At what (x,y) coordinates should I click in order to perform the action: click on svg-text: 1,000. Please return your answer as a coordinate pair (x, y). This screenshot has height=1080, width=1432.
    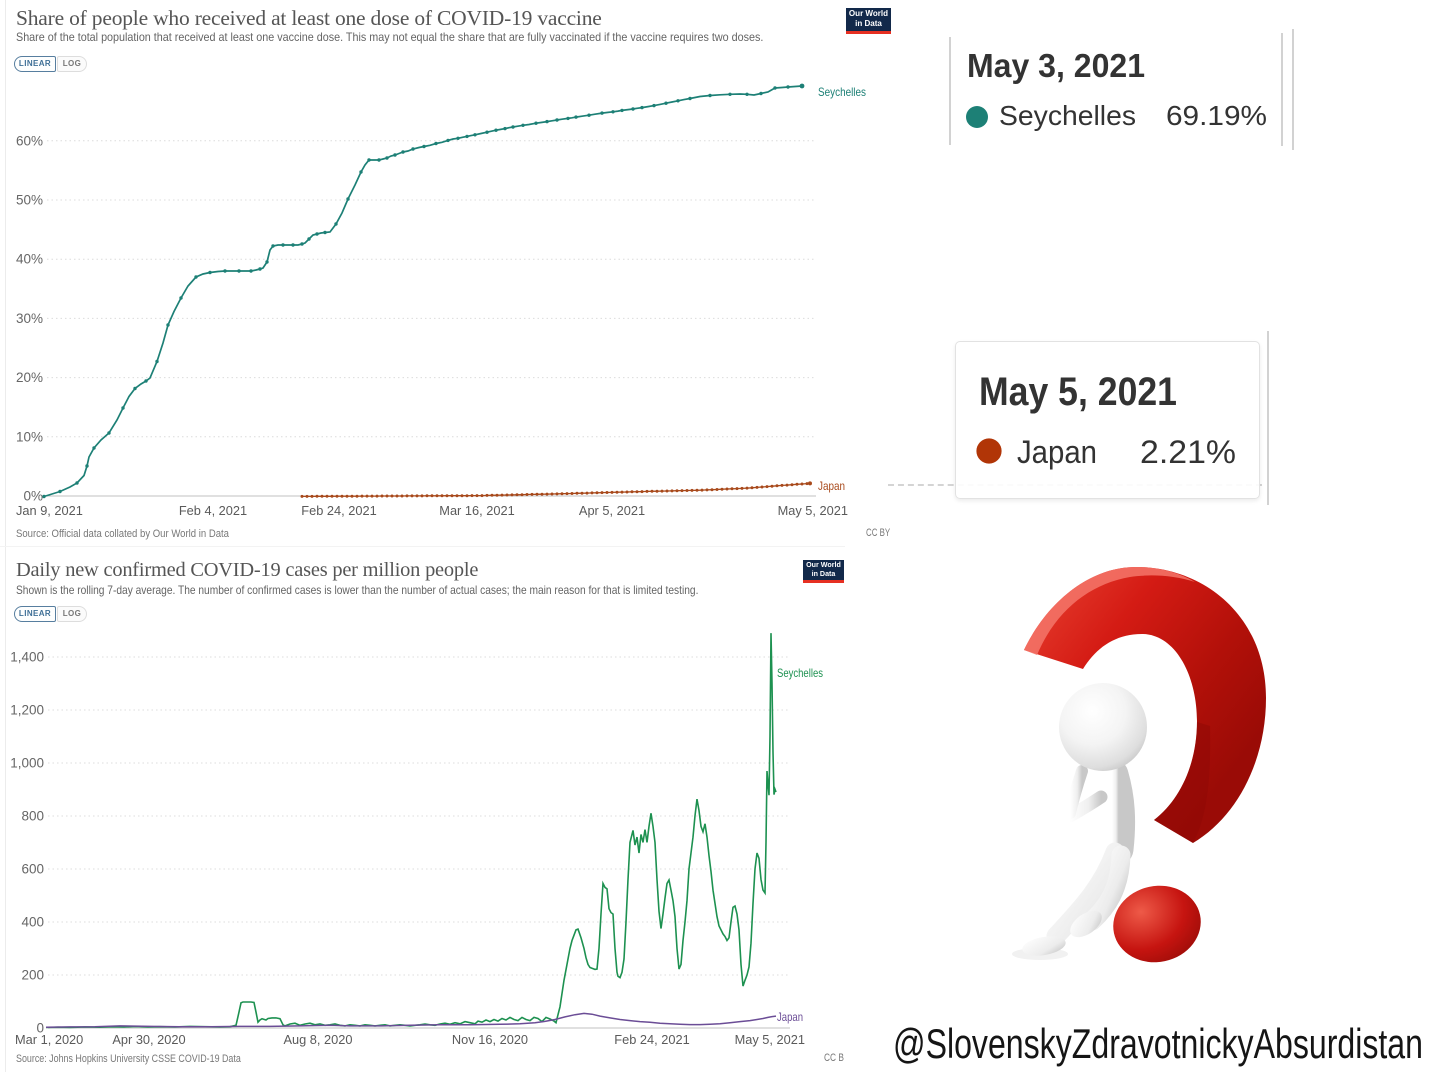
    Looking at the image, I should click on (27, 763).